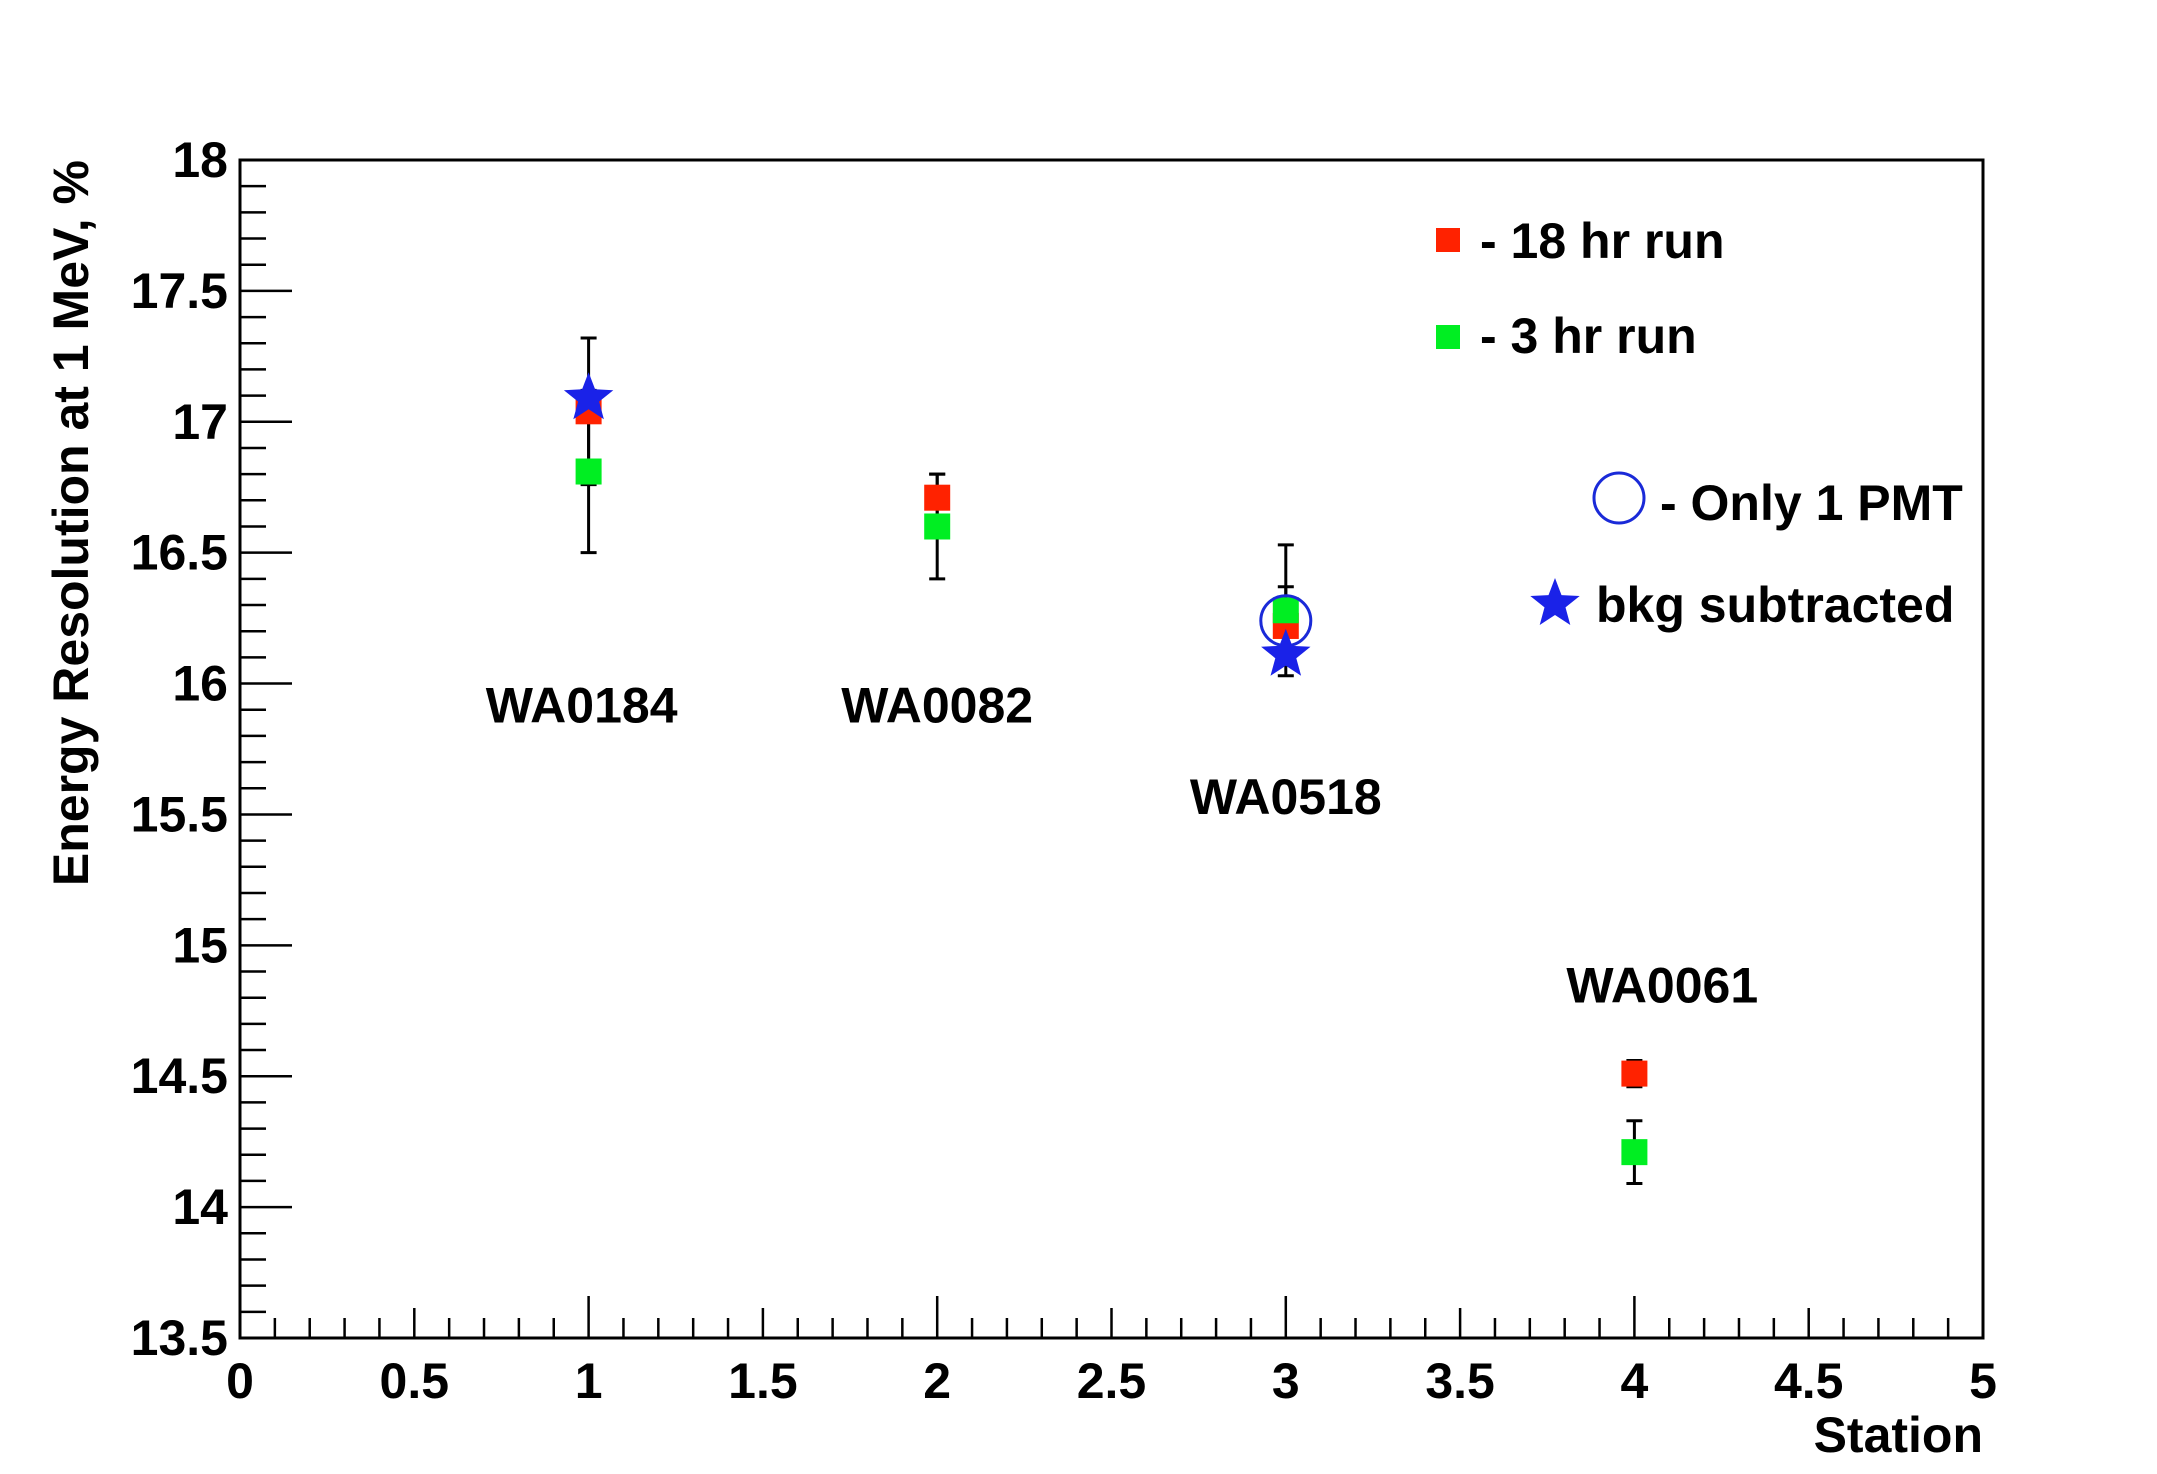 This screenshot has width=2157, height=1474. Describe the element at coordinates (1811, 503) in the screenshot. I see `legend-label: - Only 1 PMT` at that location.